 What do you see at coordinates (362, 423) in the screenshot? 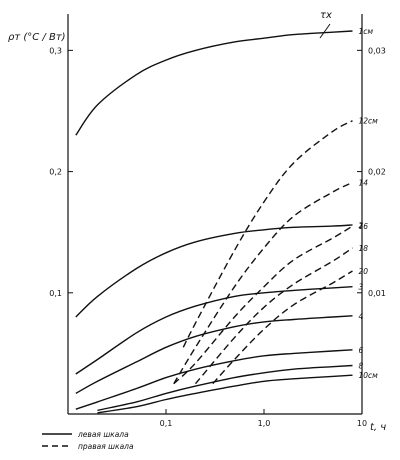
I see `x-tick-label: 10` at bounding box center [362, 423].